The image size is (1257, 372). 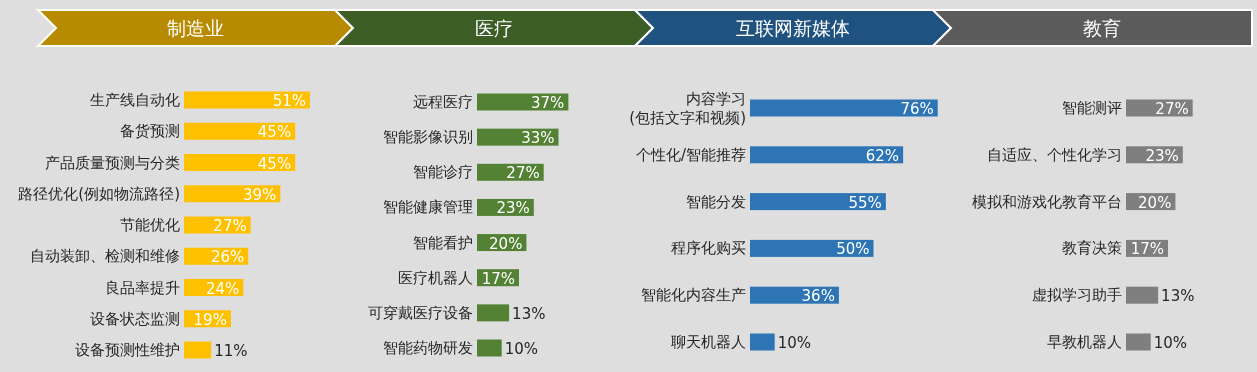 What do you see at coordinates (538, 138) in the screenshot?
I see `data-label: 33%` at bounding box center [538, 138].